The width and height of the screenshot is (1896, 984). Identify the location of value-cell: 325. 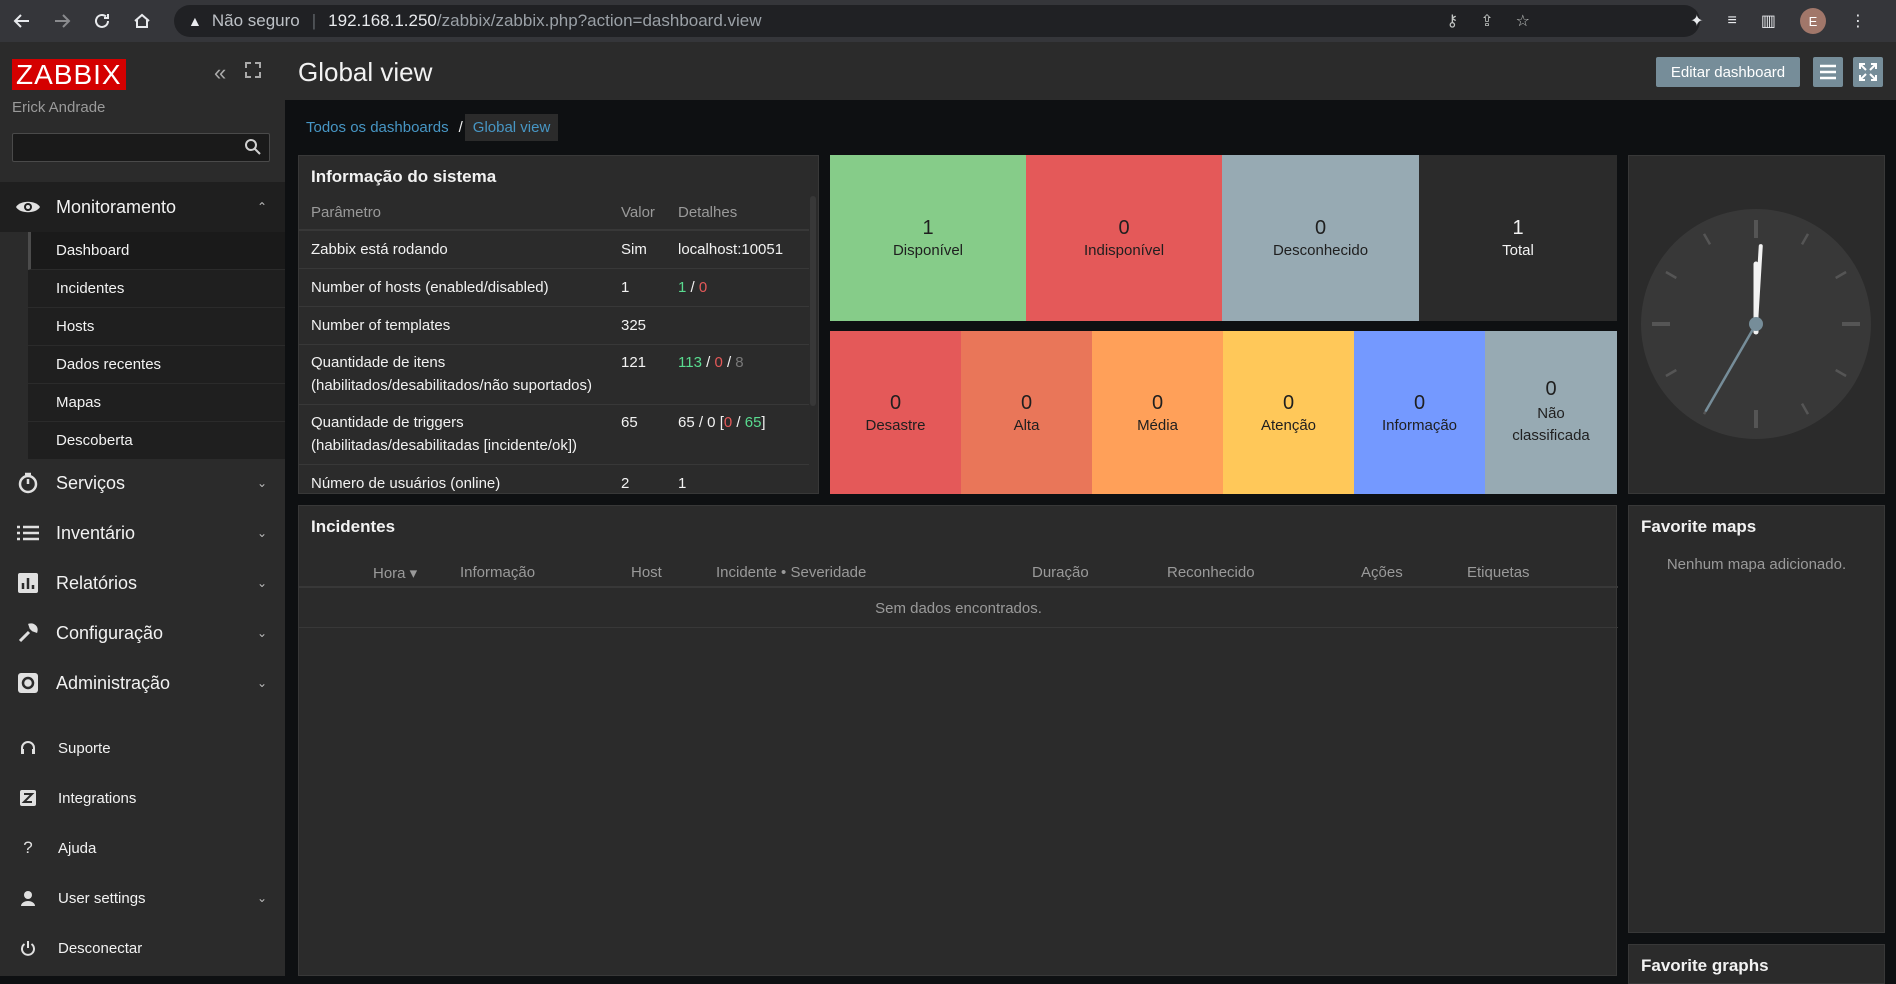
(649, 325).